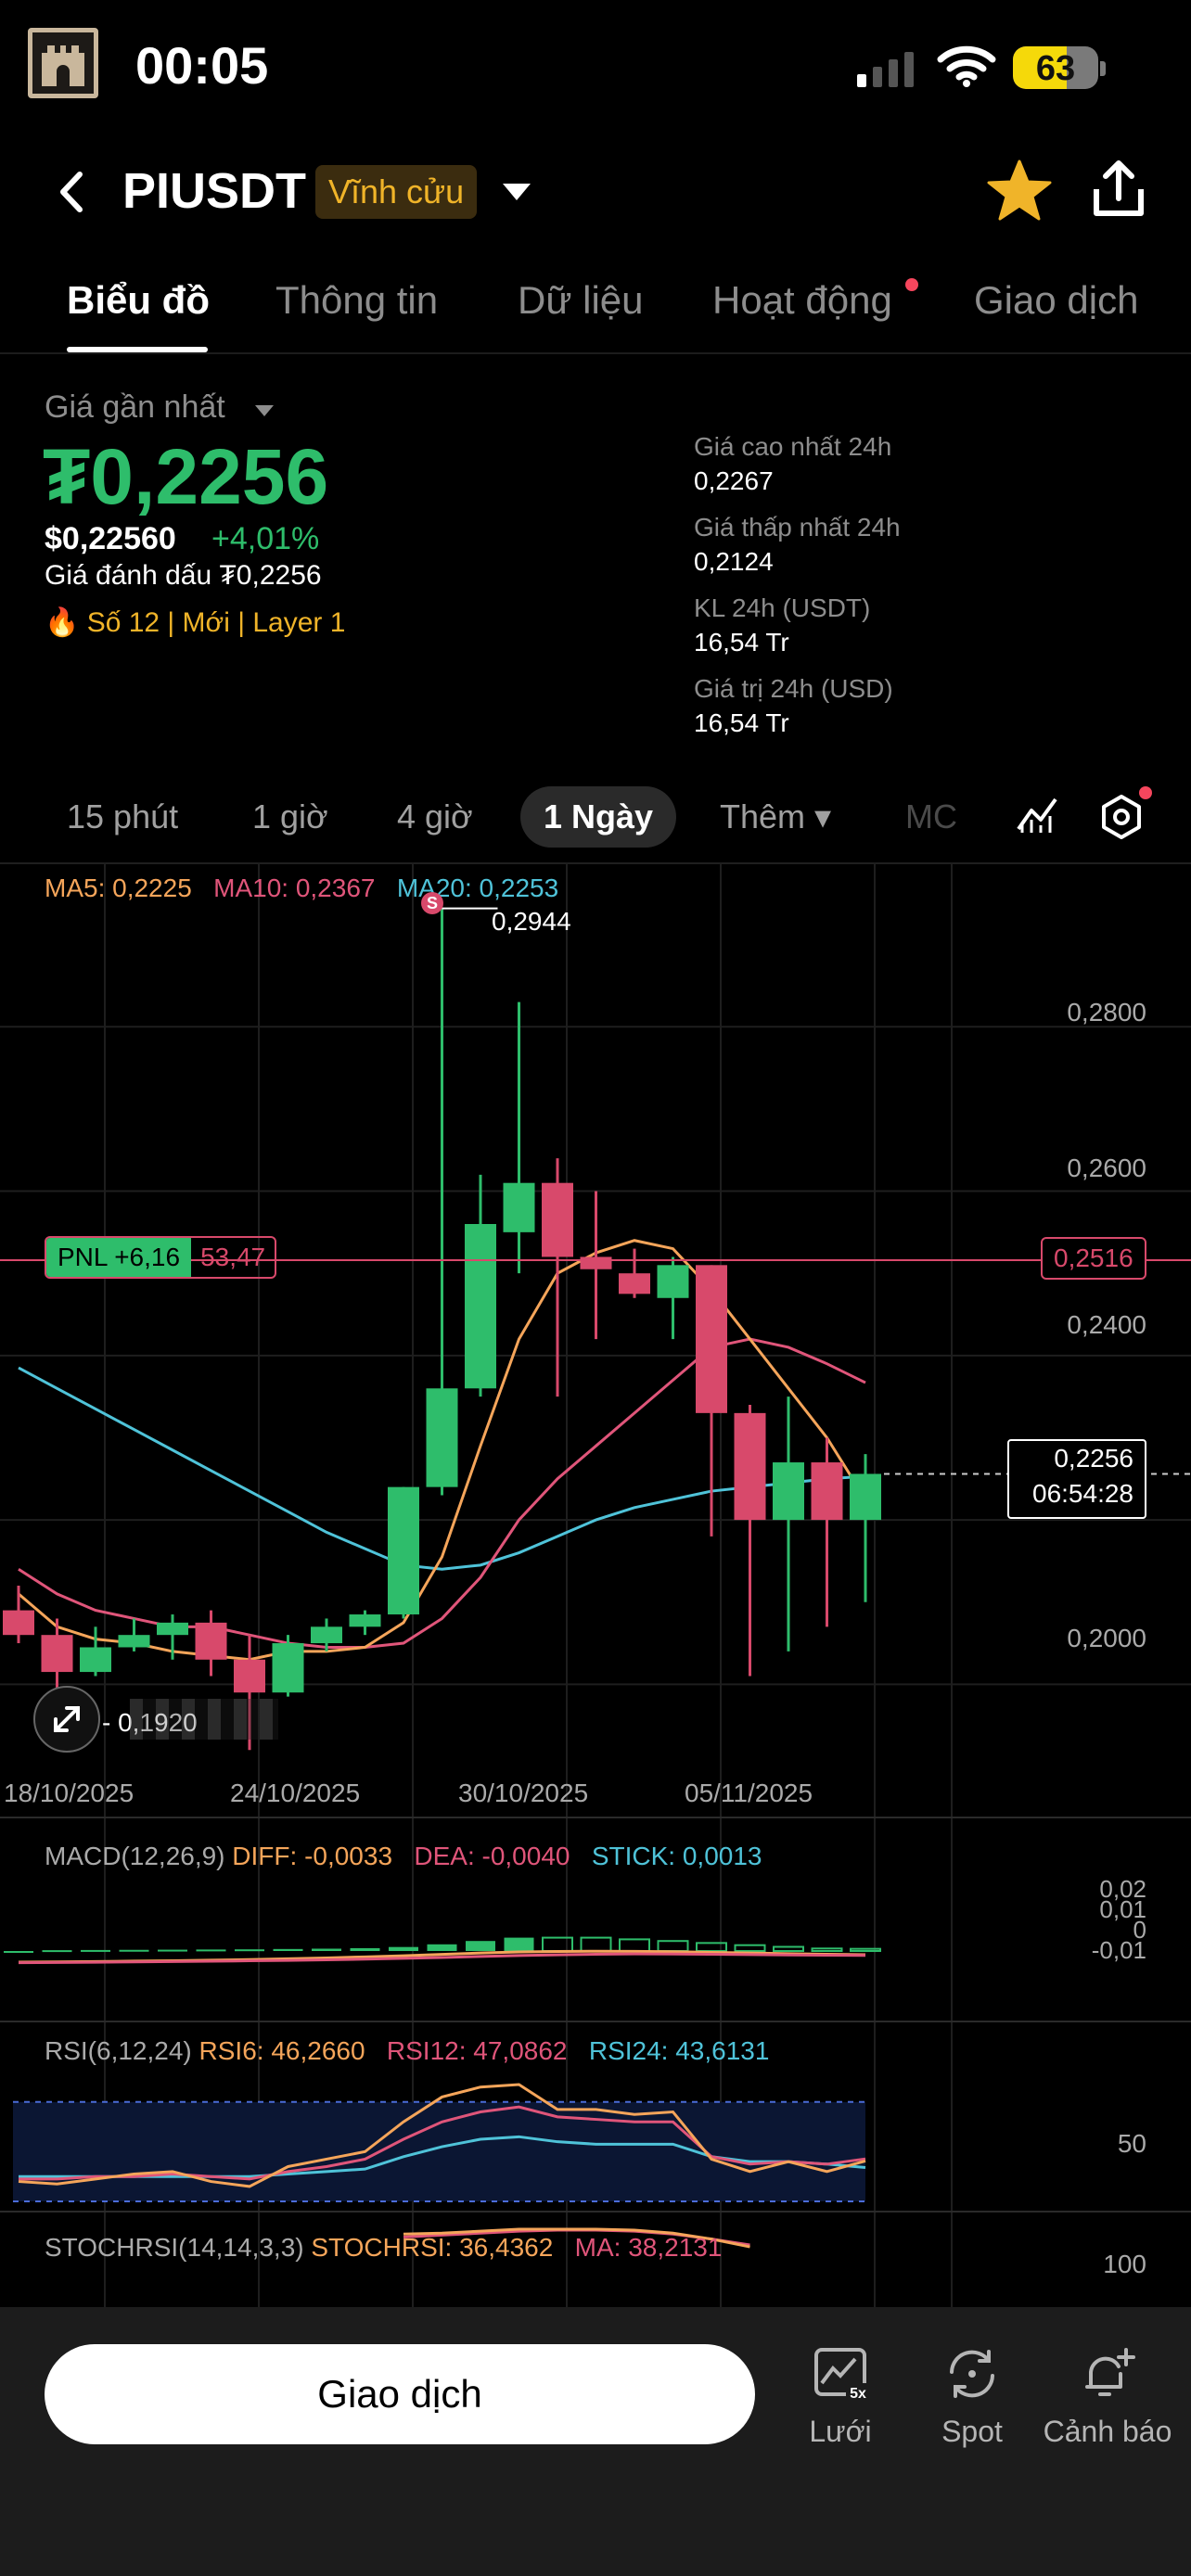  Describe the element at coordinates (1106, 1012) in the screenshot. I see `price-axis-label: 0,2800` at that location.